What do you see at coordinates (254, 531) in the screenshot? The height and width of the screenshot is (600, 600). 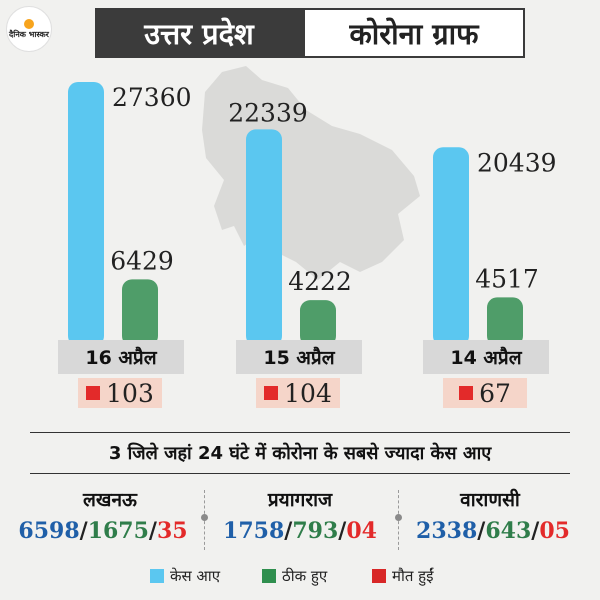 I see `city-cases: 1758` at bounding box center [254, 531].